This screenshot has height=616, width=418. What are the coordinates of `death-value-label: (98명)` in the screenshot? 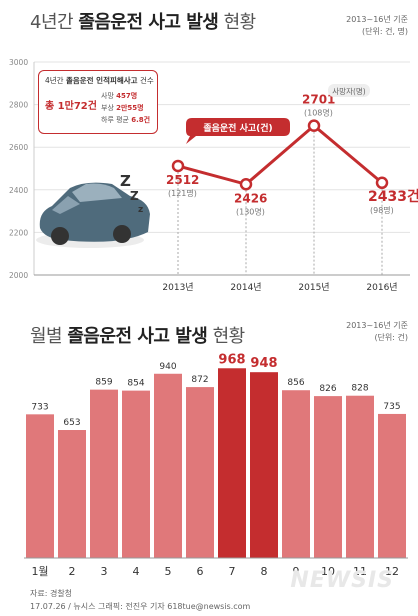 It's located at (382, 210).